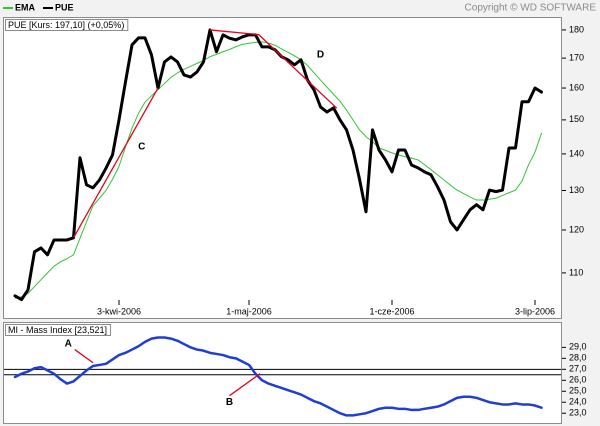 The image size is (600, 426). Describe the element at coordinates (578, 391) in the screenshot. I see `y-tick-label: 25,0` at that location.